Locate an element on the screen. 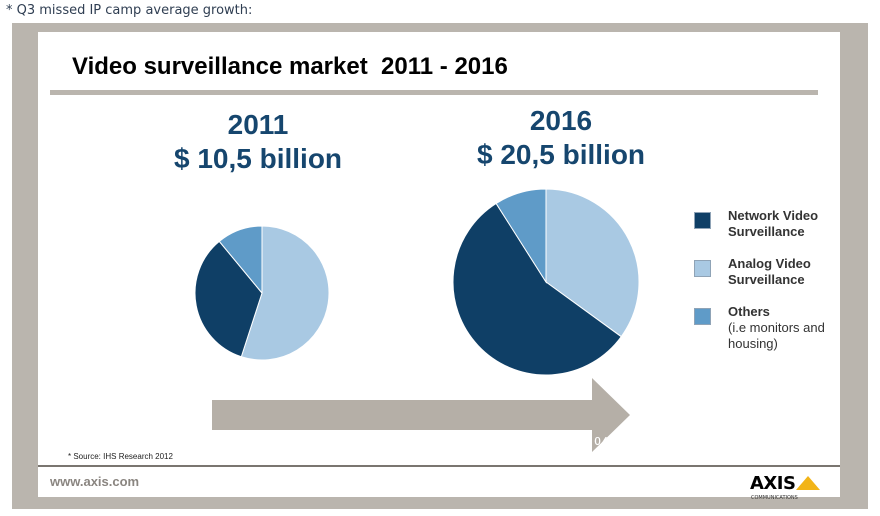 This screenshot has height=516, width=880. pie-2016-slice-others is located at coordinates (521, 236).